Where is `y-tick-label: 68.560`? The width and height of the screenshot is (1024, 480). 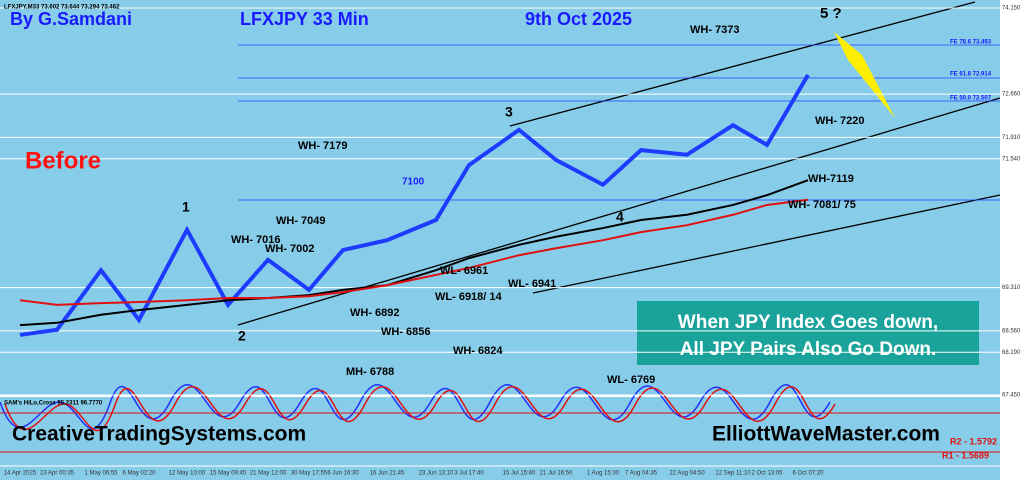 y-tick-label: 68.560 is located at coordinates (1011, 331).